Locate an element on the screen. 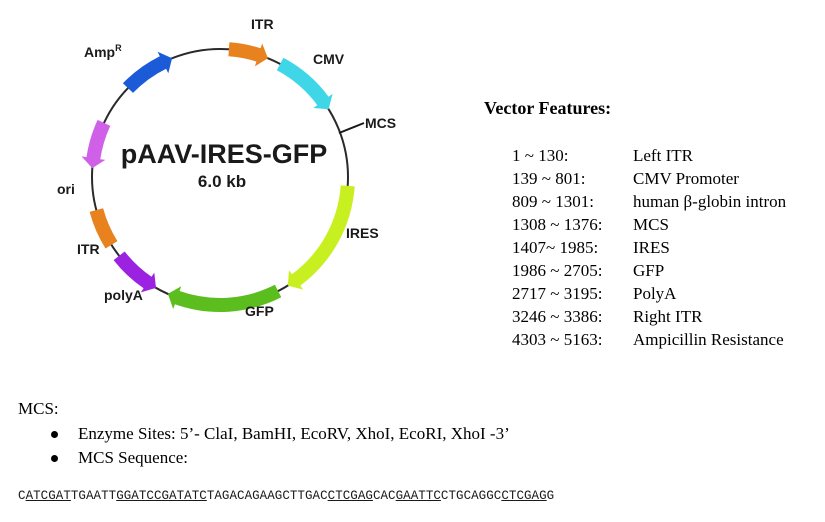 This screenshot has width=825, height=522. label-gfp: GFP is located at coordinates (259, 311).